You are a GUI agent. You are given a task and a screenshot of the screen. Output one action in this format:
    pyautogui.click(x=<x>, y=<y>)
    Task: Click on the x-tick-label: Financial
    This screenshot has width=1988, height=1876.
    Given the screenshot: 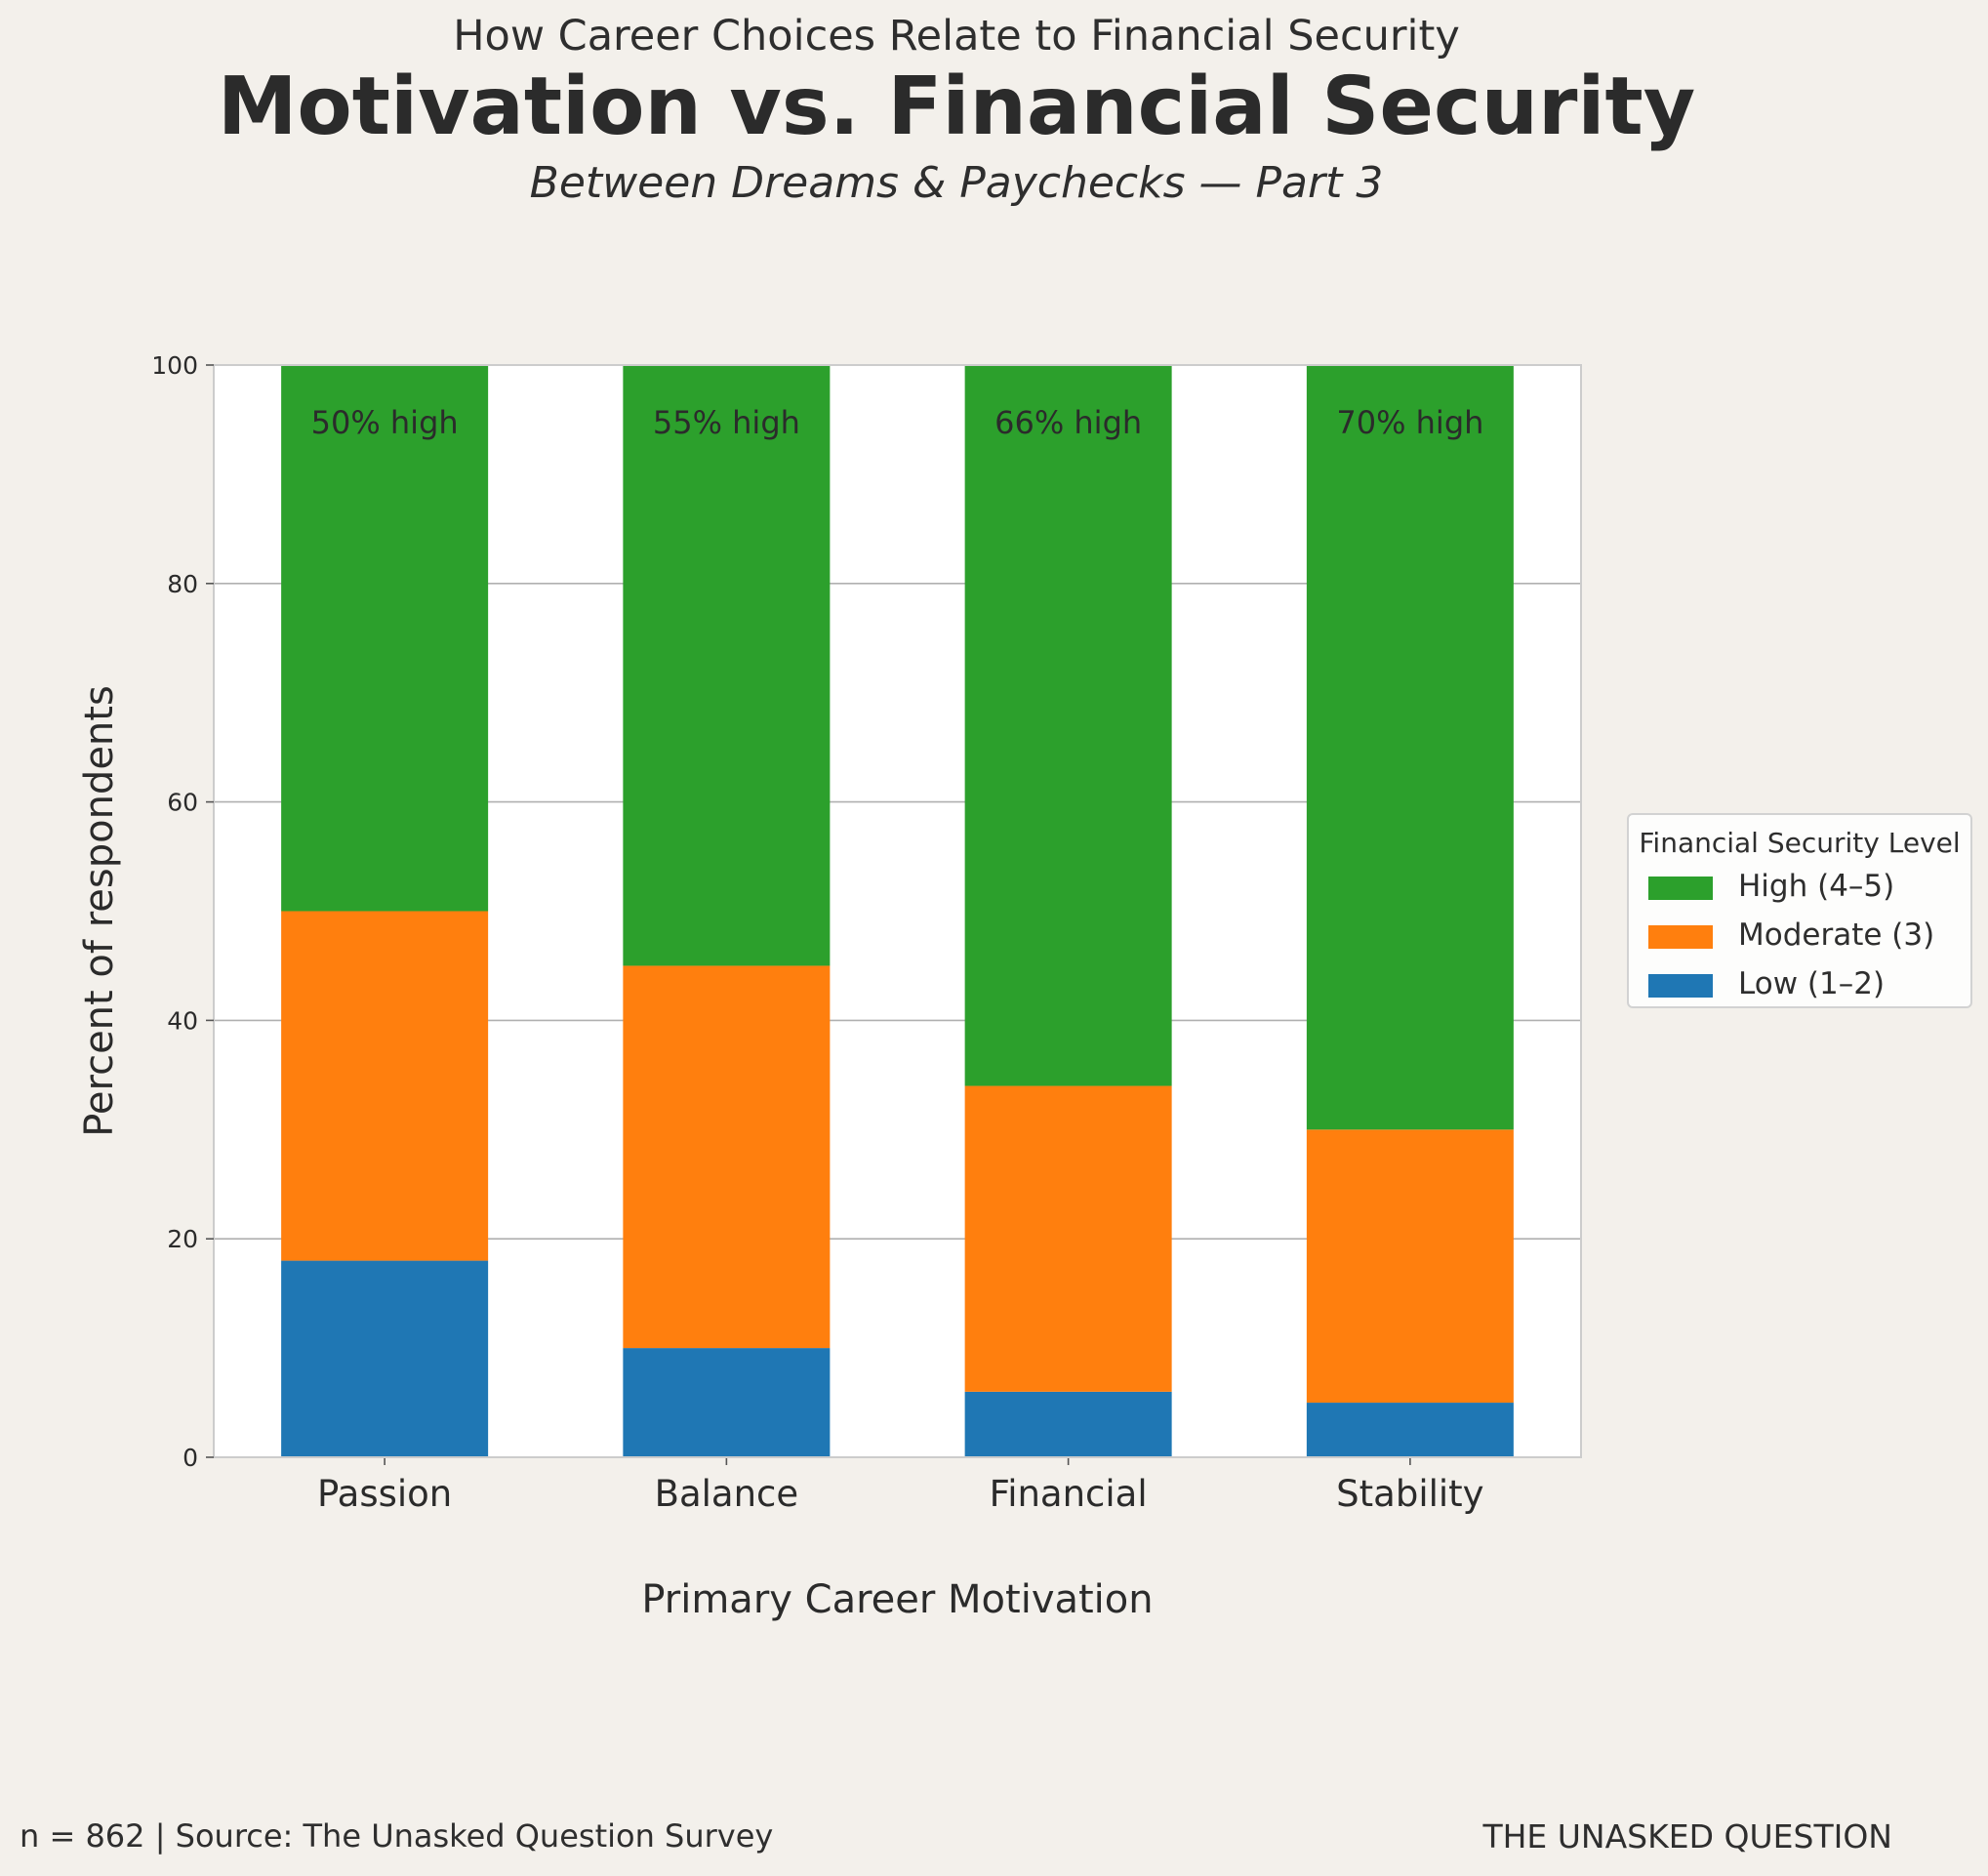 What is the action you would take?
    pyautogui.click(x=1069, y=1494)
    